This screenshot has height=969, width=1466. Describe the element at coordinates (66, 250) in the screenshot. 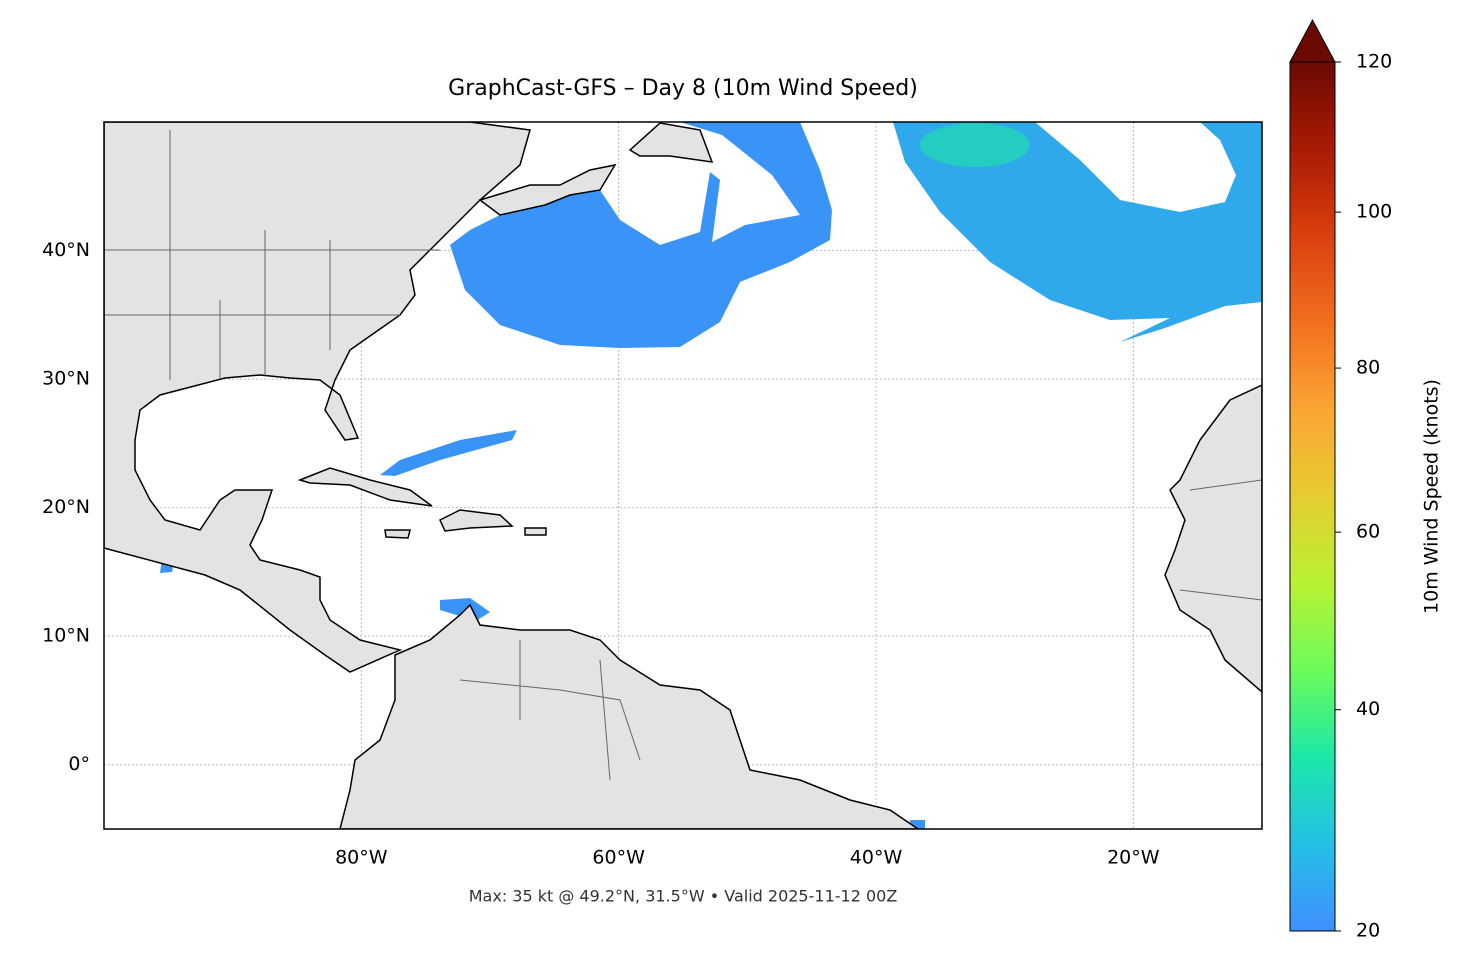

I see `y-tick-label: 40°N` at that location.